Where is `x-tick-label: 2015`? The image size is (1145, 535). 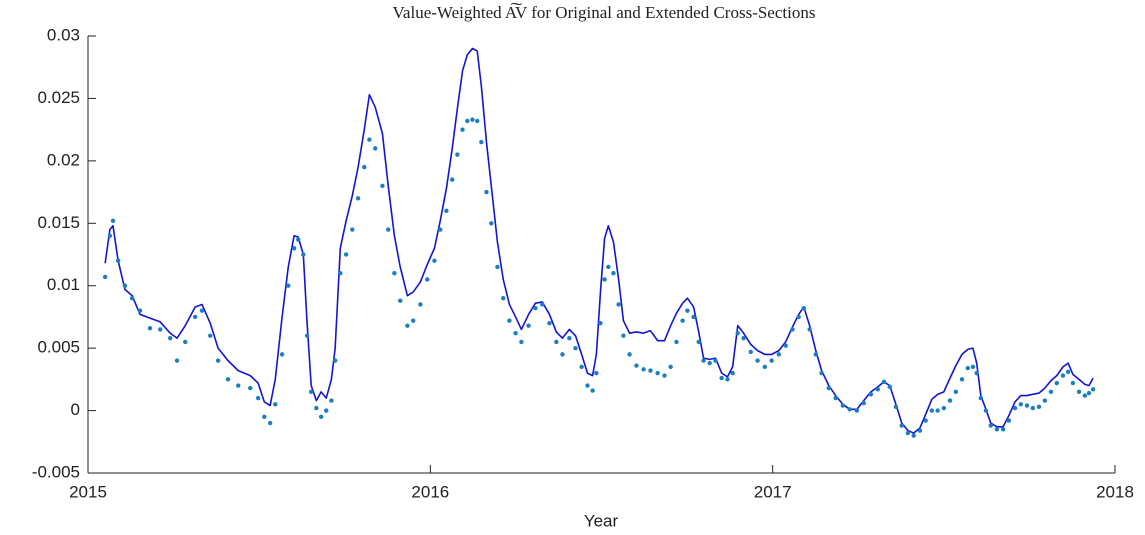 x-tick-label: 2015 is located at coordinates (88, 491).